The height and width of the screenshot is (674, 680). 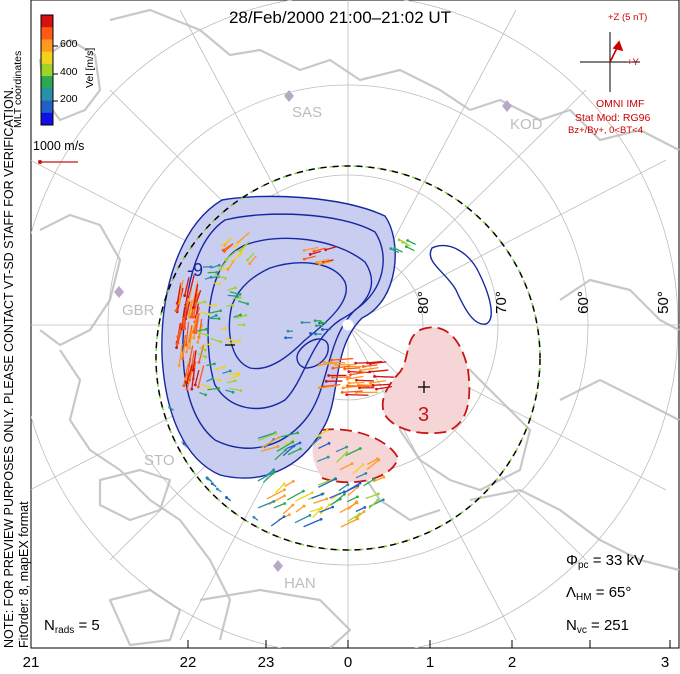 I want to click on positive-potential-label: 3, so click(x=424, y=415).